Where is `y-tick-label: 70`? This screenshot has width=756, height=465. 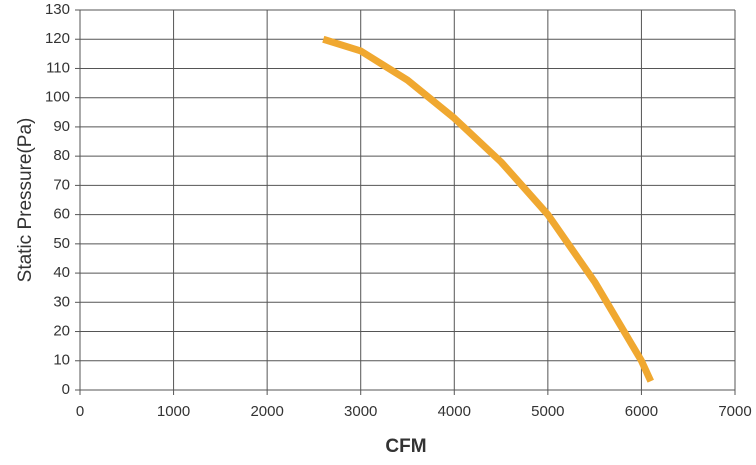 y-tick-label: 70 is located at coordinates (61, 184).